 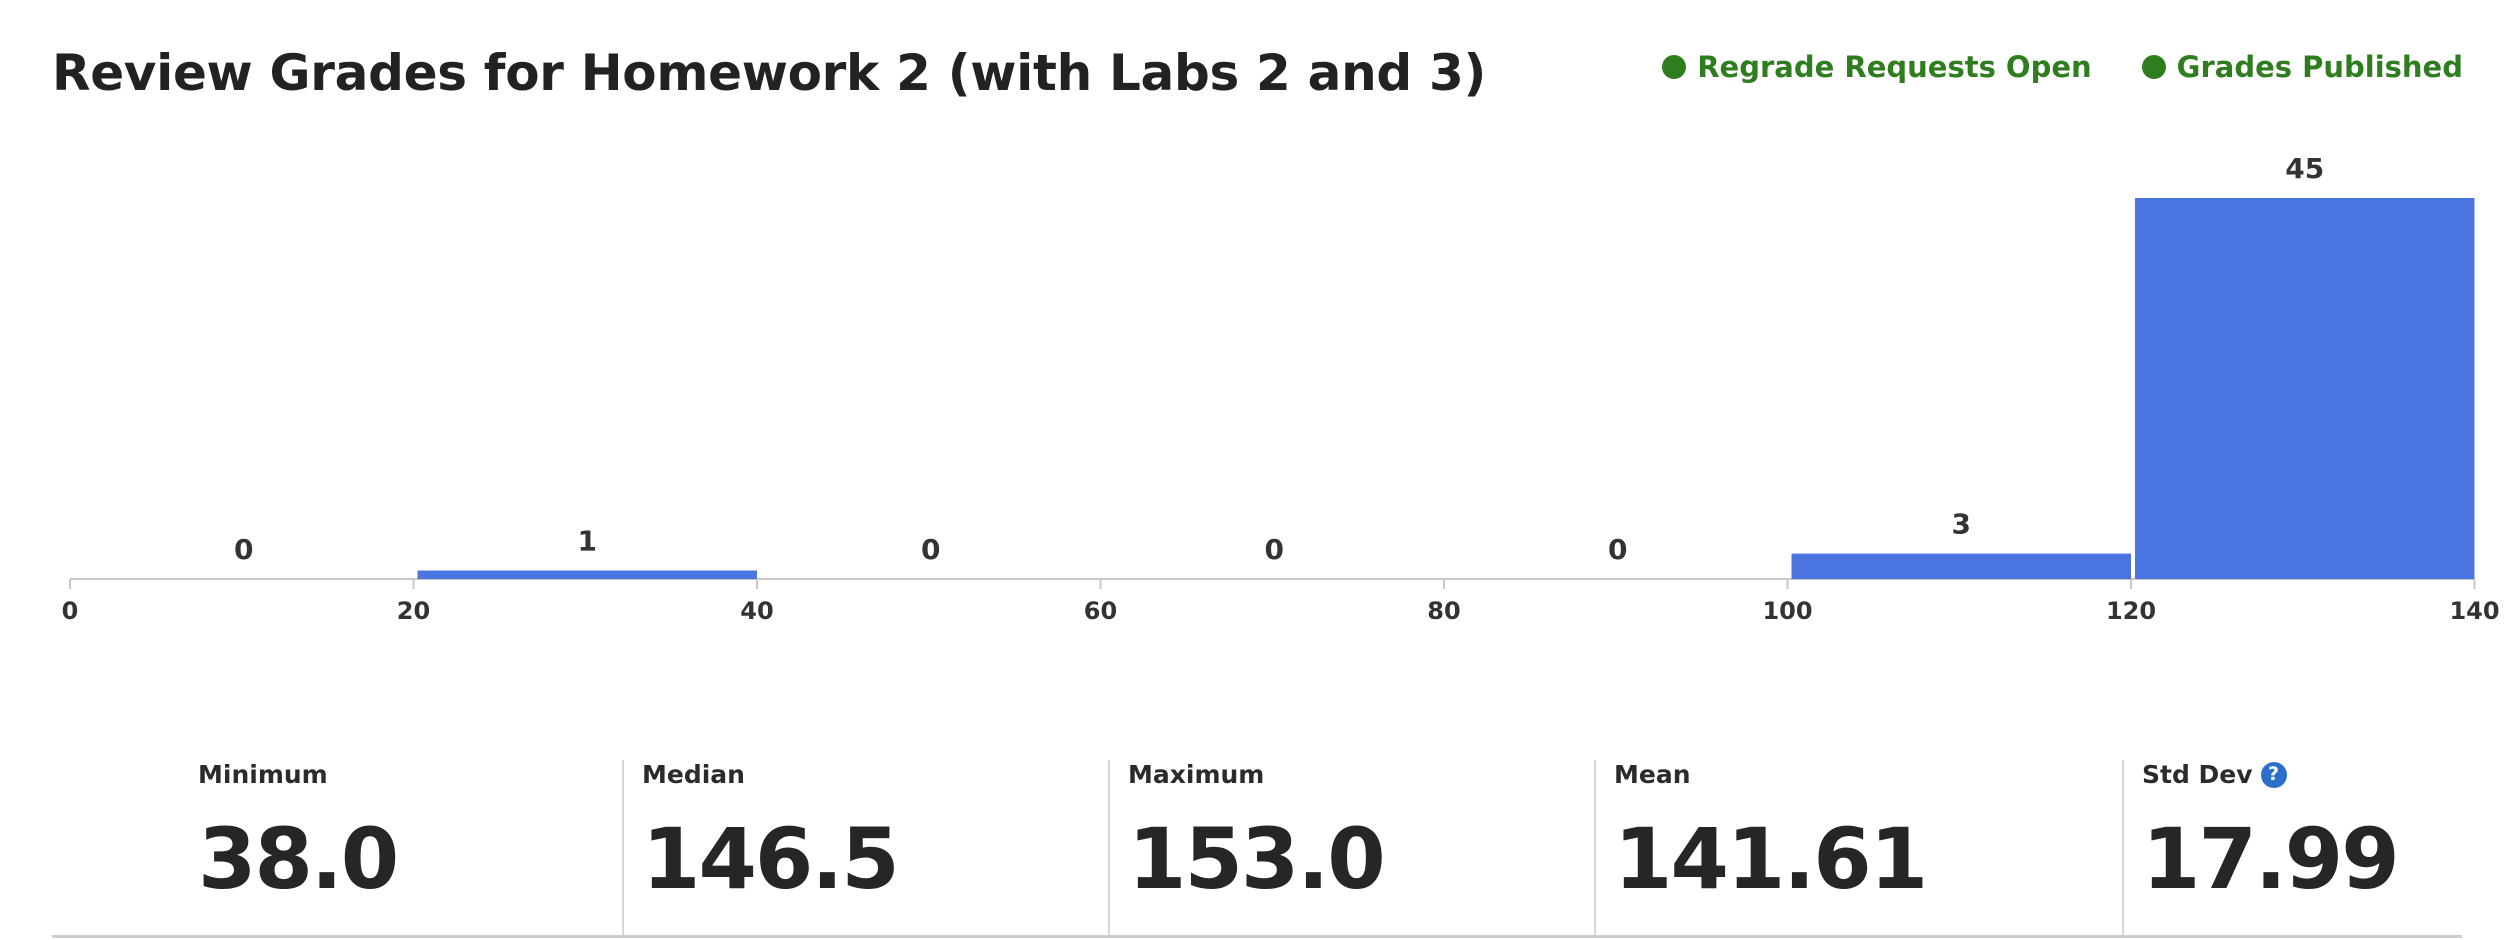 I want to click on bar-count-label: 1, so click(x=587, y=541).